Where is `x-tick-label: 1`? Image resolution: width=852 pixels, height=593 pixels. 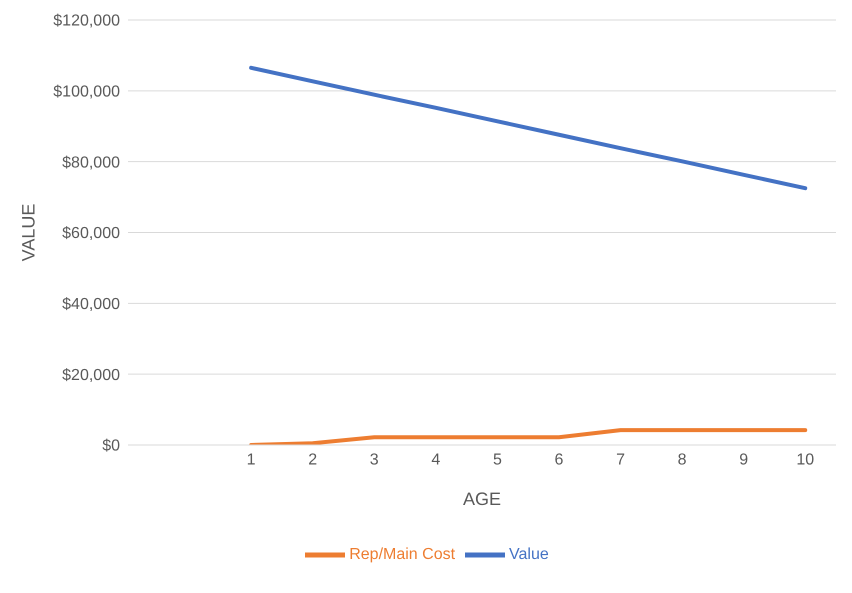
x-tick-label: 1 is located at coordinates (251, 459).